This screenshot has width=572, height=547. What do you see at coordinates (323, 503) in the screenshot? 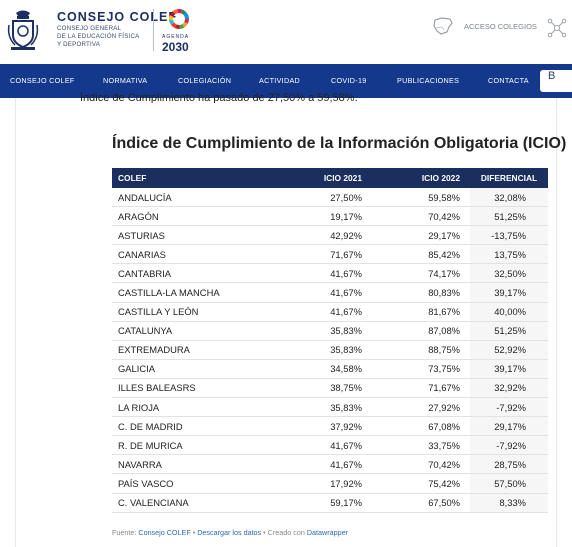
I see `cell-icio-2021: 59,17%` at bounding box center [323, 503].